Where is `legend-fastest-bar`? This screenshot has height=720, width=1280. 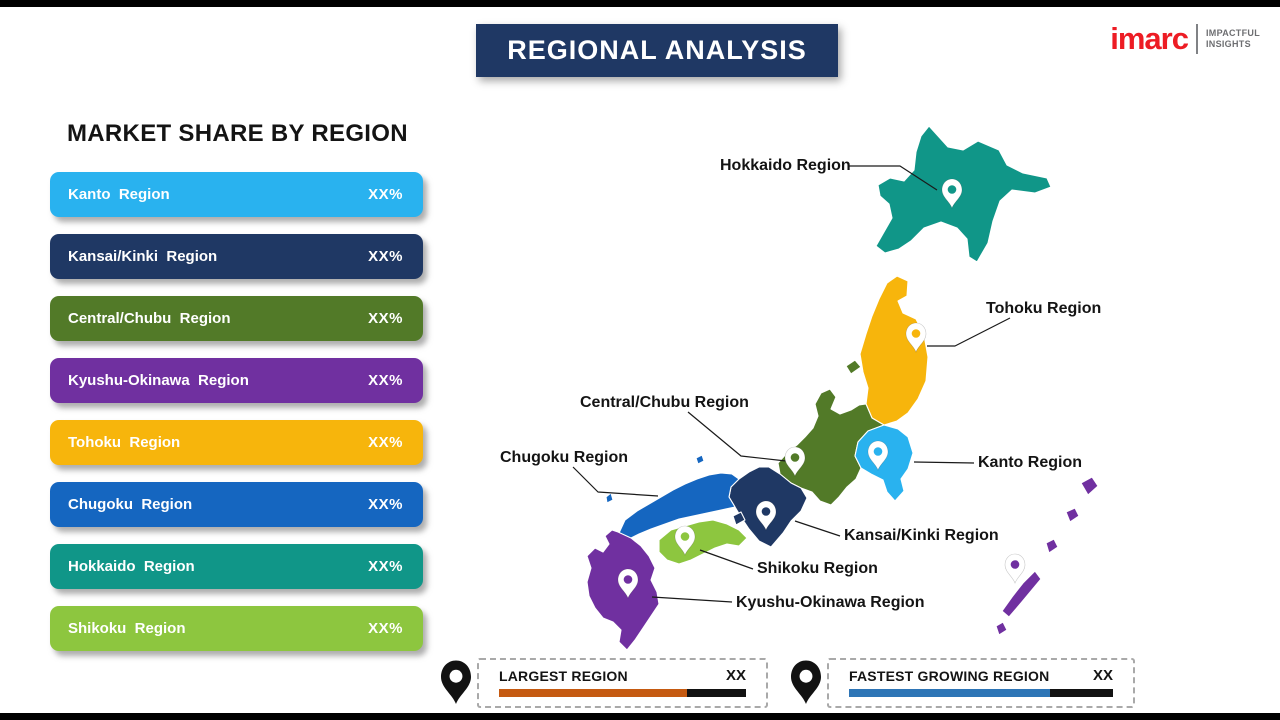 legend-fastest-bar is located at coordinates (981, 693).